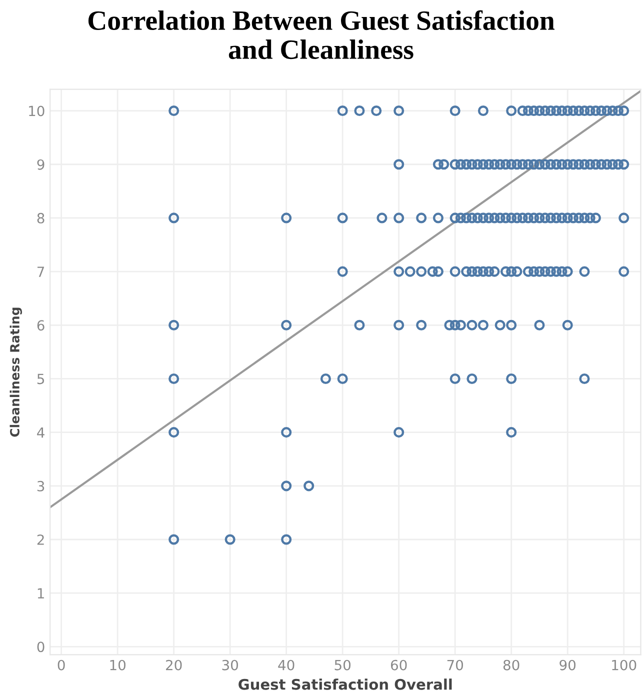 The height and width of the screenshot is (698, 642). I want to click on y-tick-label: 8, so click(40, 218).